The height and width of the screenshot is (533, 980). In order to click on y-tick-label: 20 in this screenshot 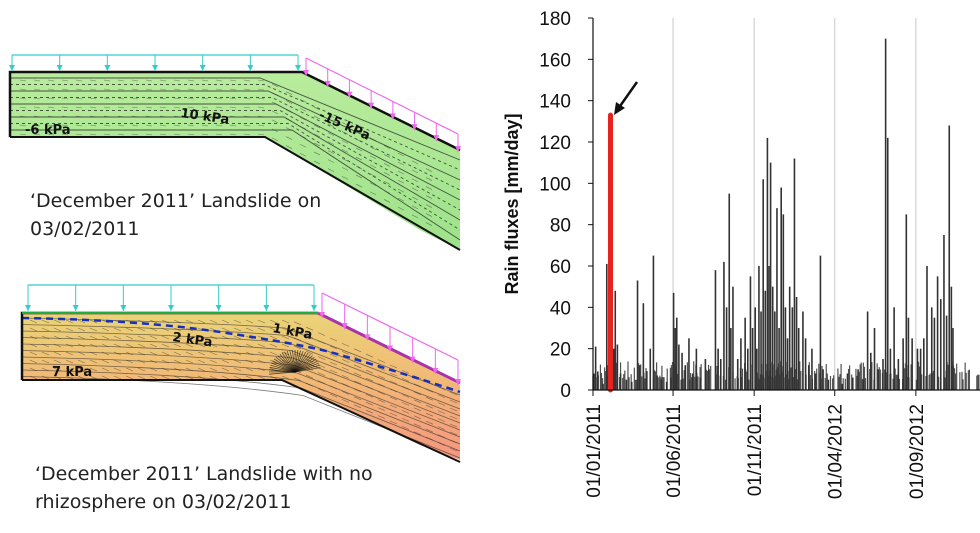, I will do `click(560, 350)`.